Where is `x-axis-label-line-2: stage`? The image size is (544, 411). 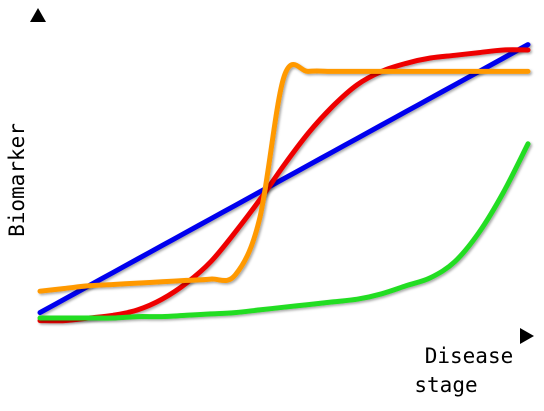
x-axis-label-line-2: stage is located at coordinates (445, 385).